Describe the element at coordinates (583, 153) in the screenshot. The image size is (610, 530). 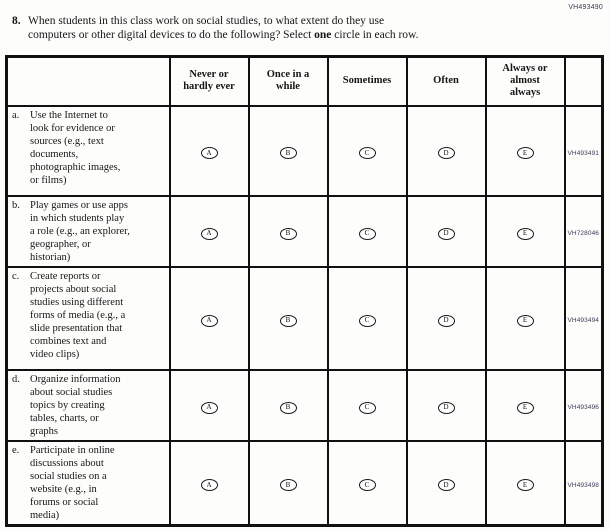
I see `row-id: VH493491` at that location.